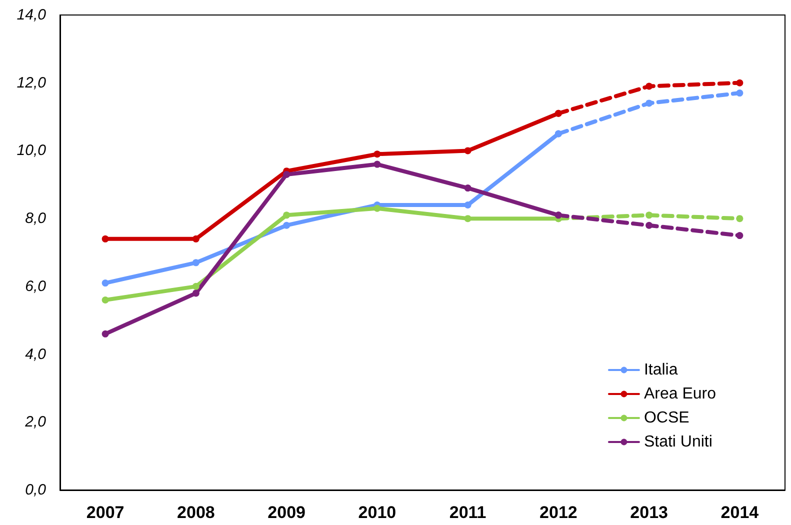 The height and width of the screenshot is (525, 791). Describe the element at coordinates (377, 512) in the screenshot. I see `x-tick-label: 2010` at that location.